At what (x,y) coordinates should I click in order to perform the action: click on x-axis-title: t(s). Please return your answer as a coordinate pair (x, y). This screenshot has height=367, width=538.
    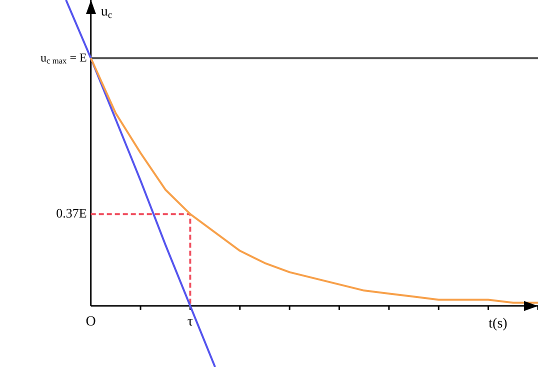
    Looking at the image, I should click on (498, 324).